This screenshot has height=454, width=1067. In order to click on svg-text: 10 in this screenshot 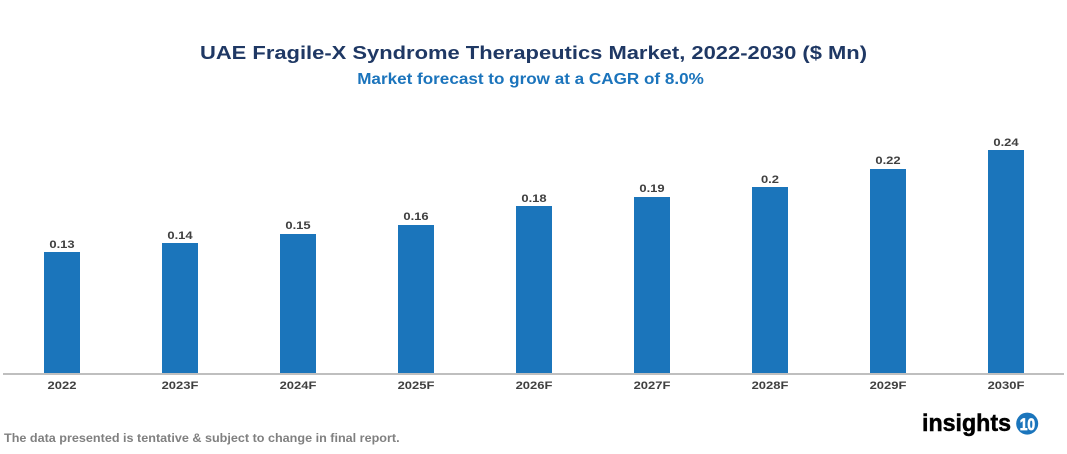, I will do `click(1027, 424)`.